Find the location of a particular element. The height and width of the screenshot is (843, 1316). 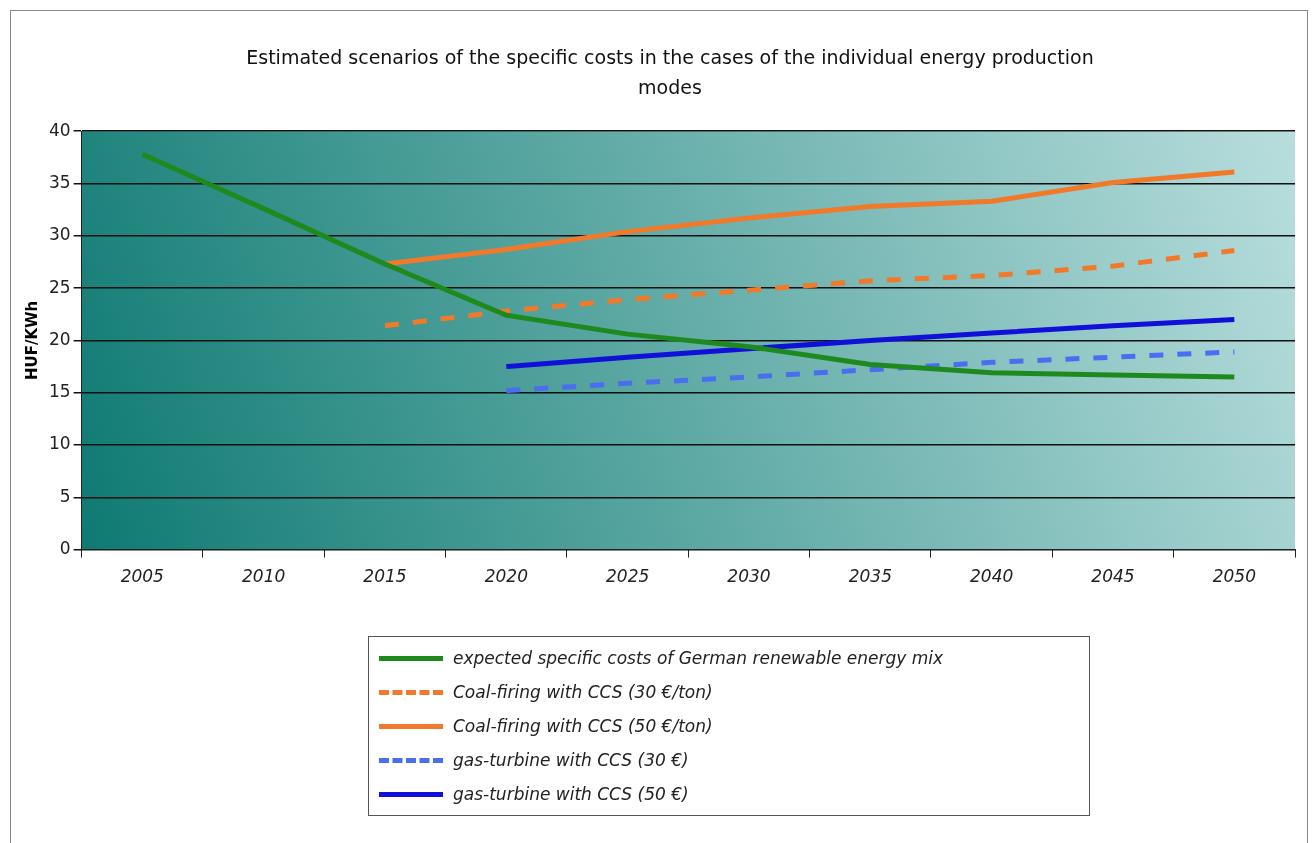

y-tick-label: 5 is located at coordinates (65, 495).